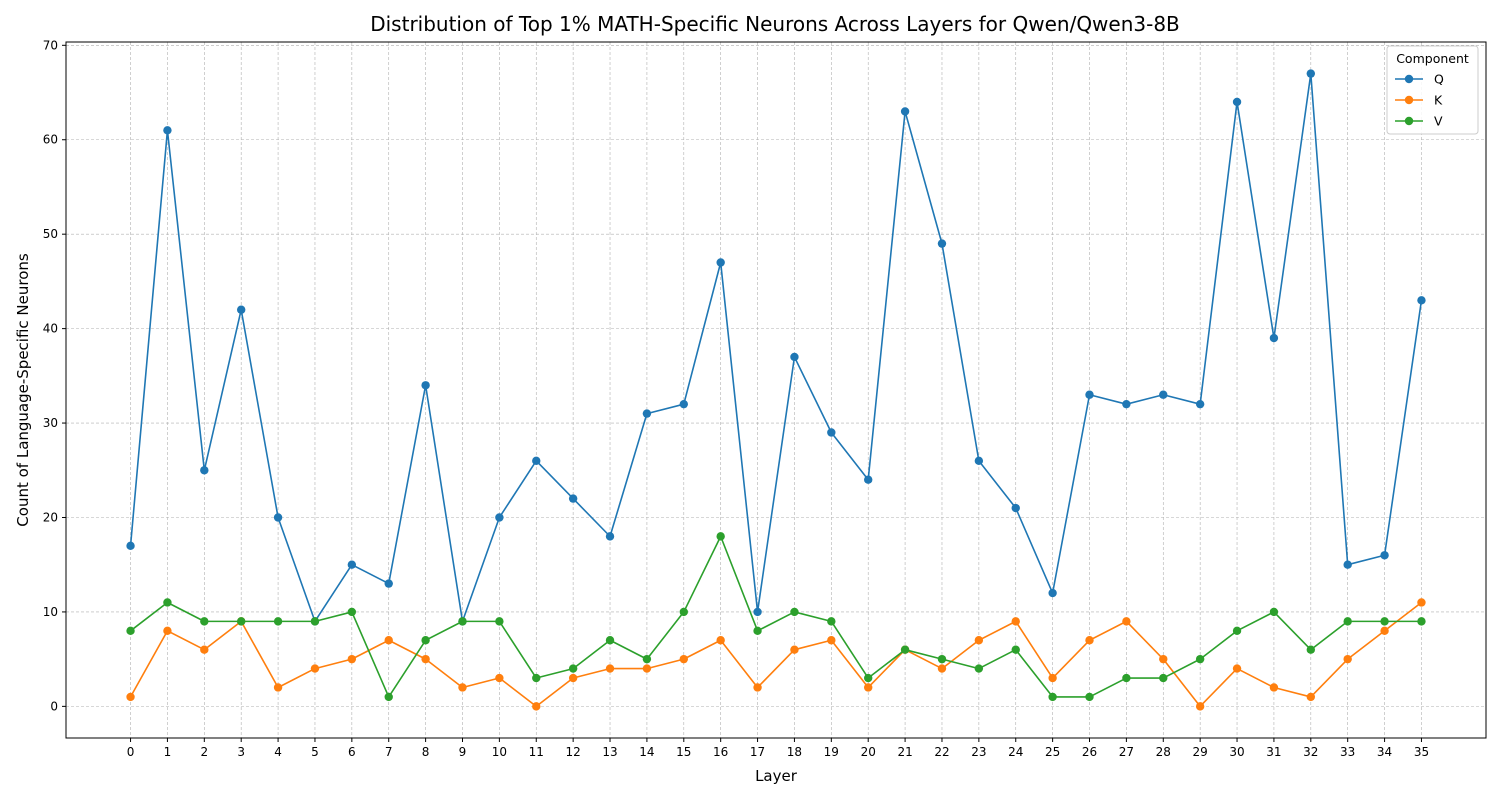 The height and width of the screenshot is (800, 1500). What do you see at coordinates (1015, 752) in the screenshot?
I see `x-tick-label: 24` at bounding box center [1015, 752].